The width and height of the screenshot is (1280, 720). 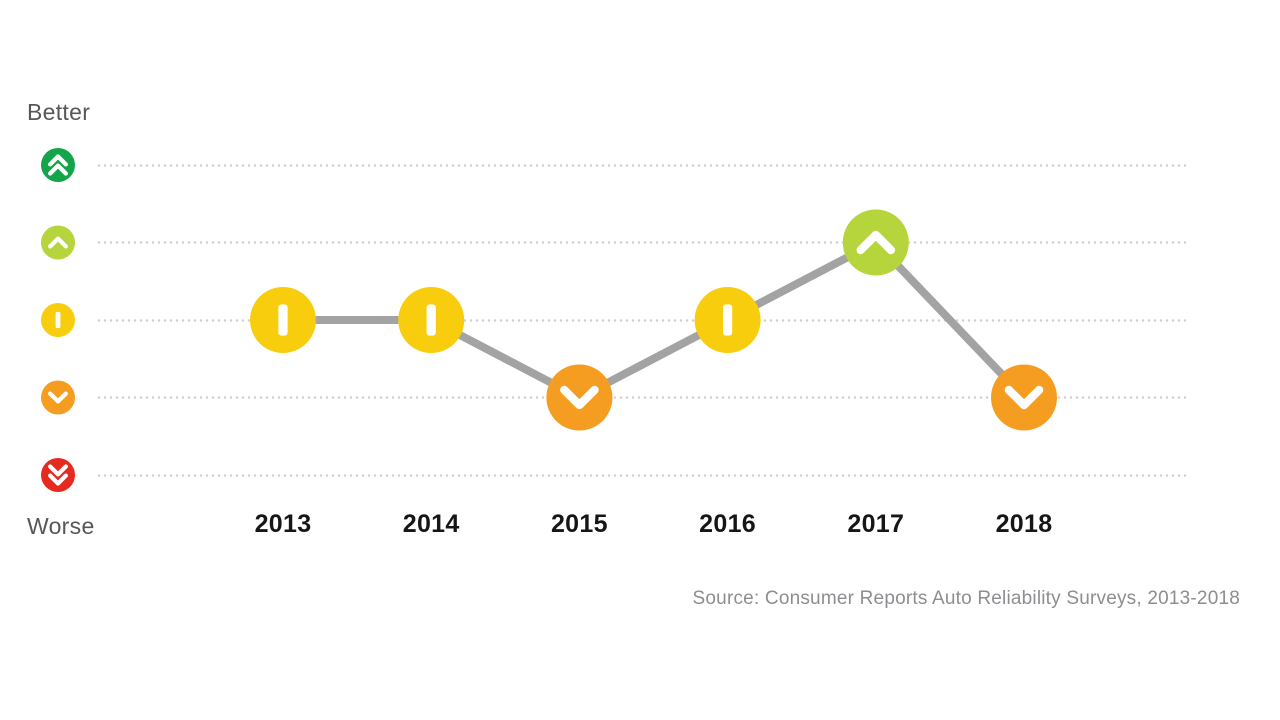 I want to click on y-axis-label-better: Better, so click(x=59, y=112).